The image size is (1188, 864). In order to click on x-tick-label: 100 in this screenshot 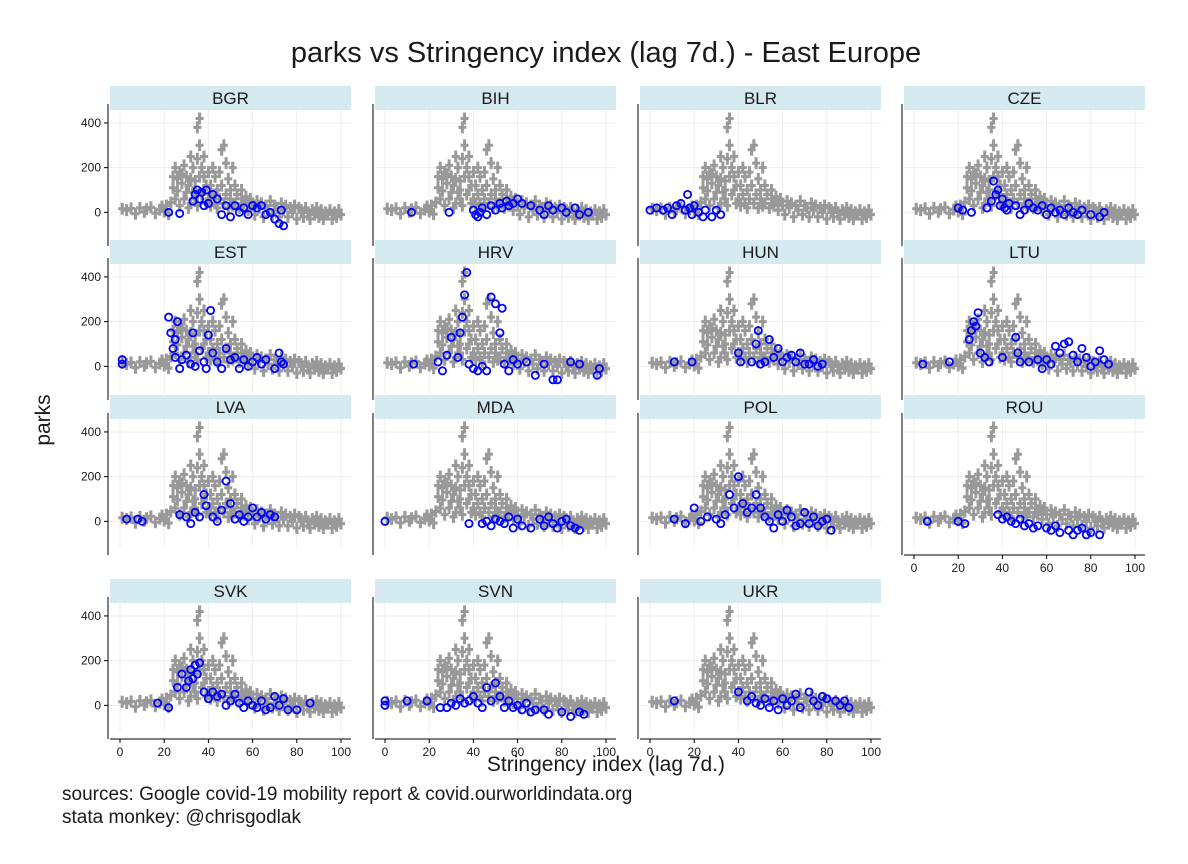, I will do `click(341, 752)`.